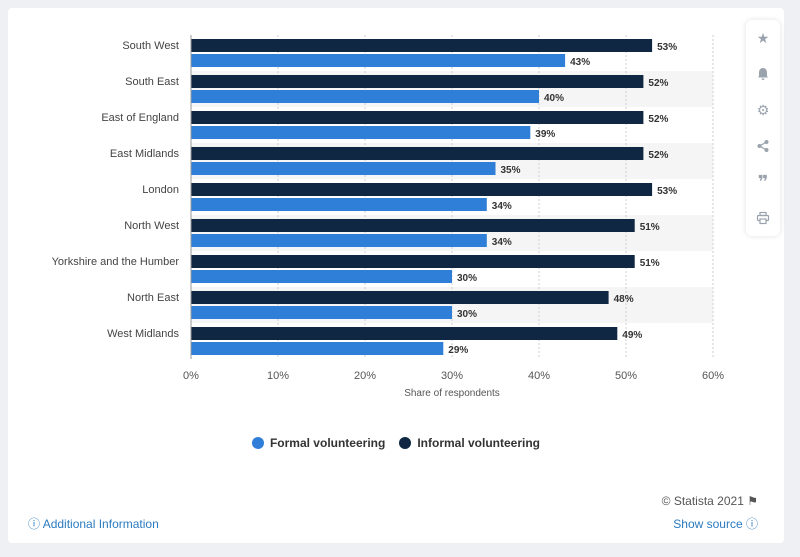 The height and width of the screenshot is (557, 800). Describe the element at coordinates (116, 262) in the screenshot. I see `category-label: Yorkshire and the Humber` at that location.